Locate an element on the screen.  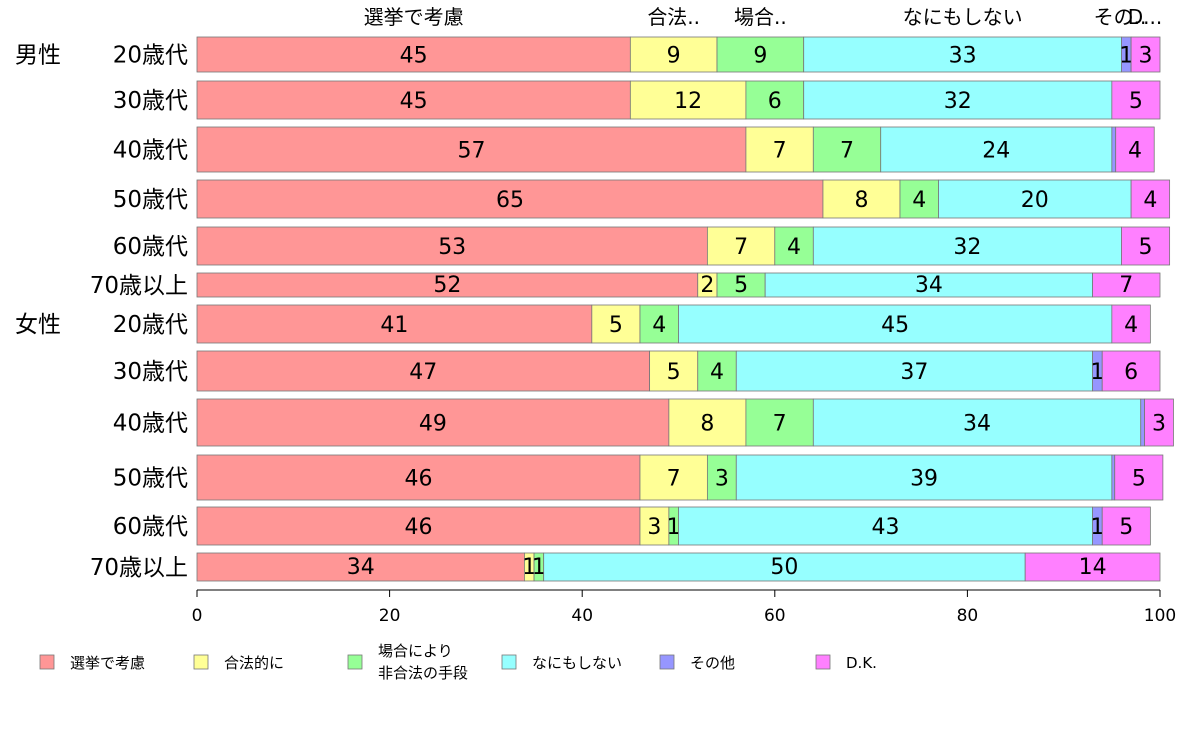
legend-label: 非合法の手段 is located at coordinates (423, 673).